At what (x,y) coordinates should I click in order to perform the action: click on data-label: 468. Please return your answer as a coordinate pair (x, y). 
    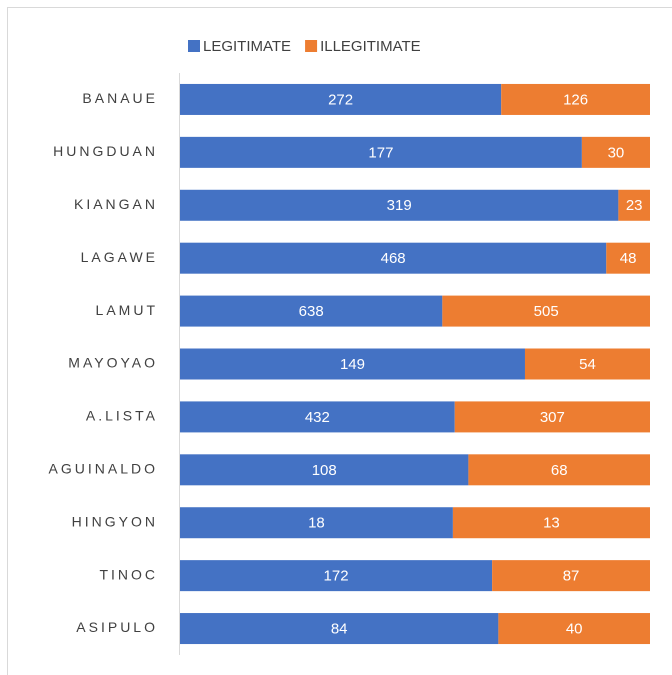
    Looking at the image, I should click on (393, 258).